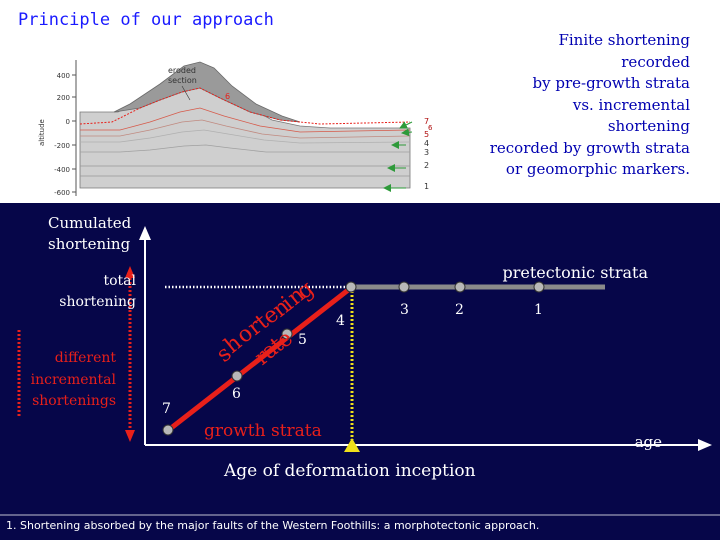 The width and height of the screenshot is (720, 540). What do you see at coordinates (166, 409) in the screenshot?
I see `point-label: 7` at bounding box center [166, 409].